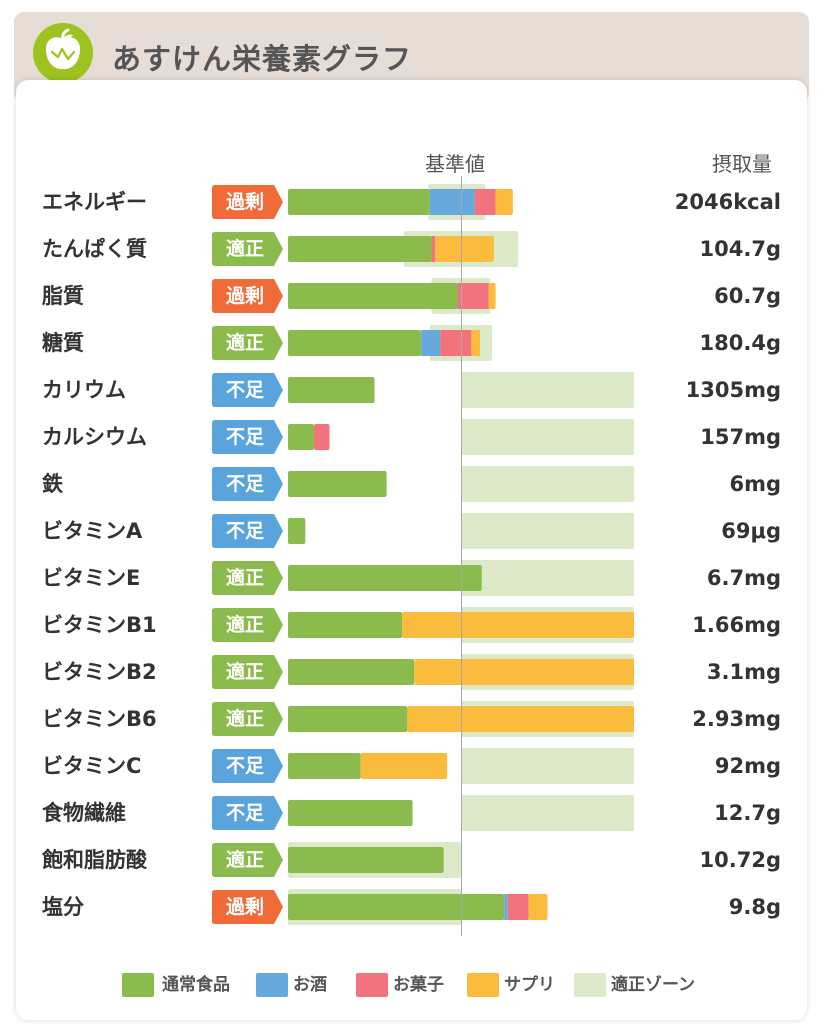 The height and width of the screenshot is (1024, 823). I want to click on intake-value: 2046kcal, so click(727, 202).